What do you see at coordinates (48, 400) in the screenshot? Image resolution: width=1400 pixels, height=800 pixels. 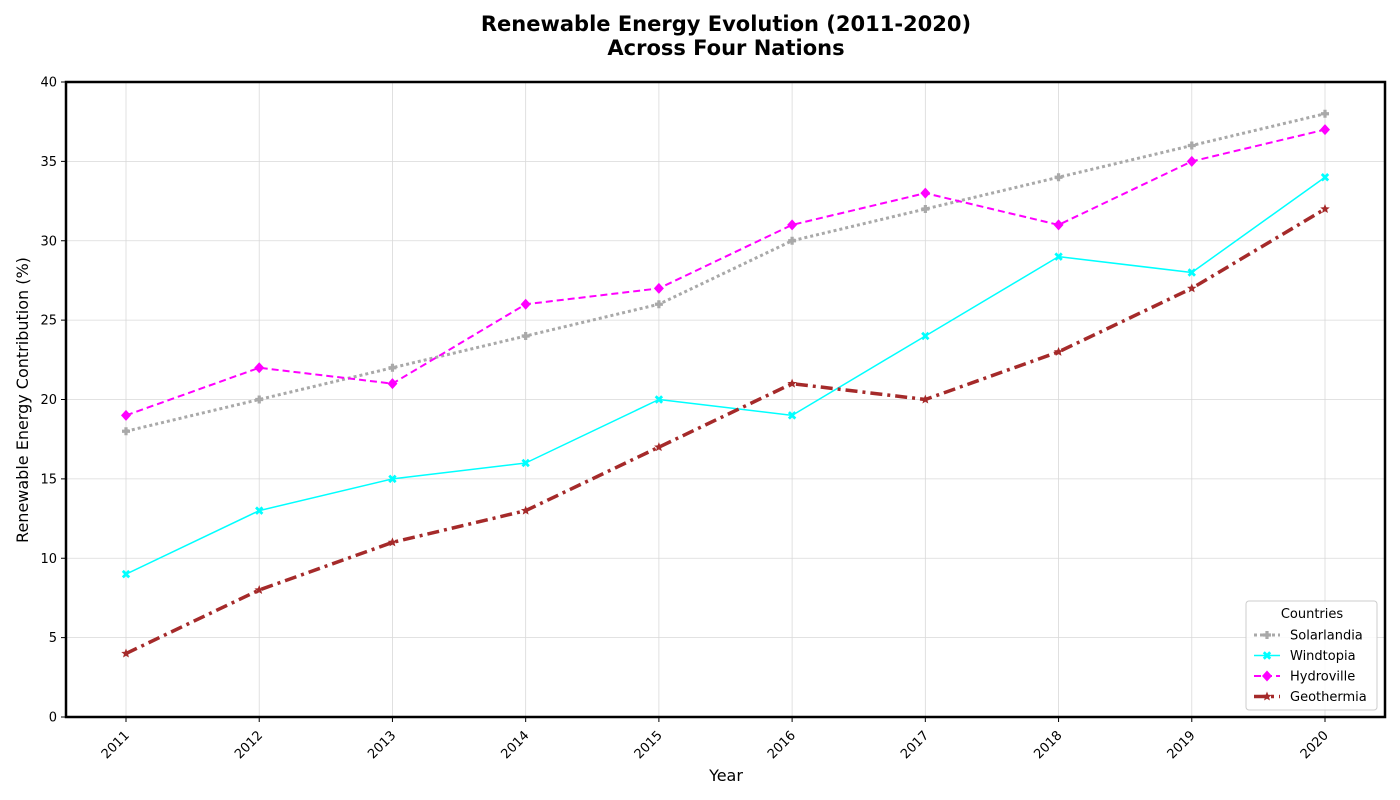 I see `y-tick-label: 20` at bounding box center [48, 400].